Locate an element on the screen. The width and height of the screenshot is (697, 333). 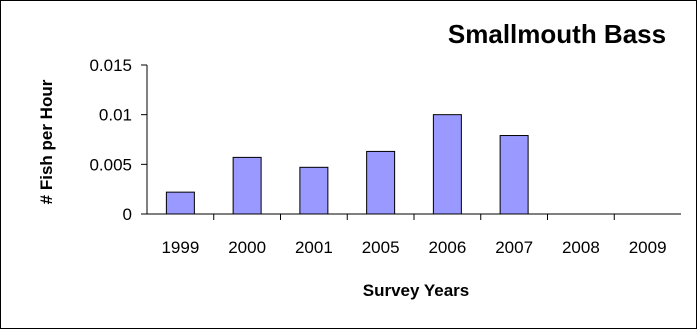
y-tick-label: 0.015 is located at coordinates (110, 65).